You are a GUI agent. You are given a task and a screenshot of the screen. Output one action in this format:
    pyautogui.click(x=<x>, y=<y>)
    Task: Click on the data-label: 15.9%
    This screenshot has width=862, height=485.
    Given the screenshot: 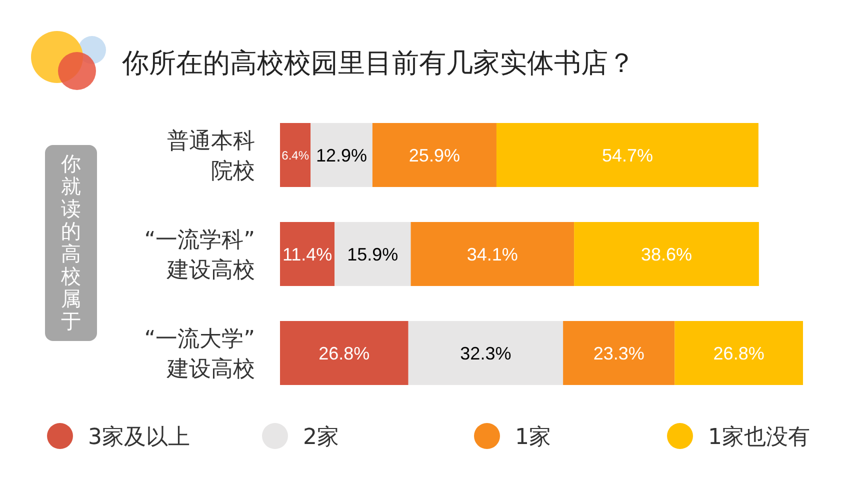 What is the action you would take?
    pyautogui.click(x=372, y=254)
    